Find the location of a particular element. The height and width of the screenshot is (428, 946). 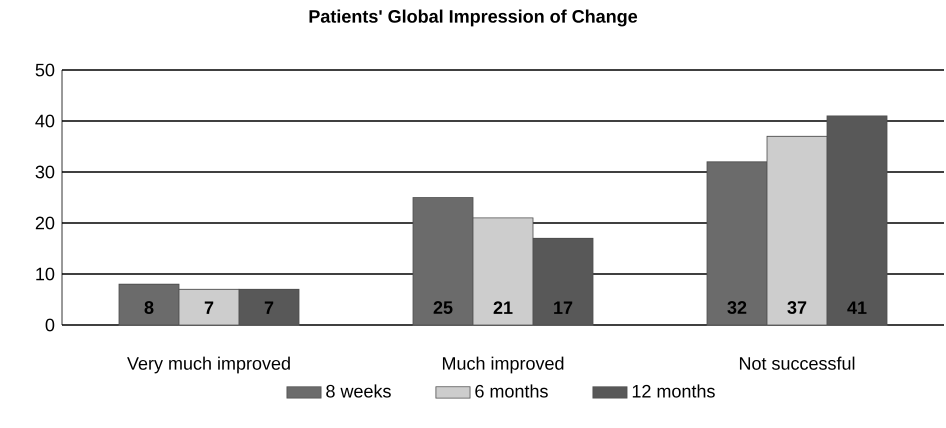

y-tick-label: 0 is located at coordinates (50, 325).